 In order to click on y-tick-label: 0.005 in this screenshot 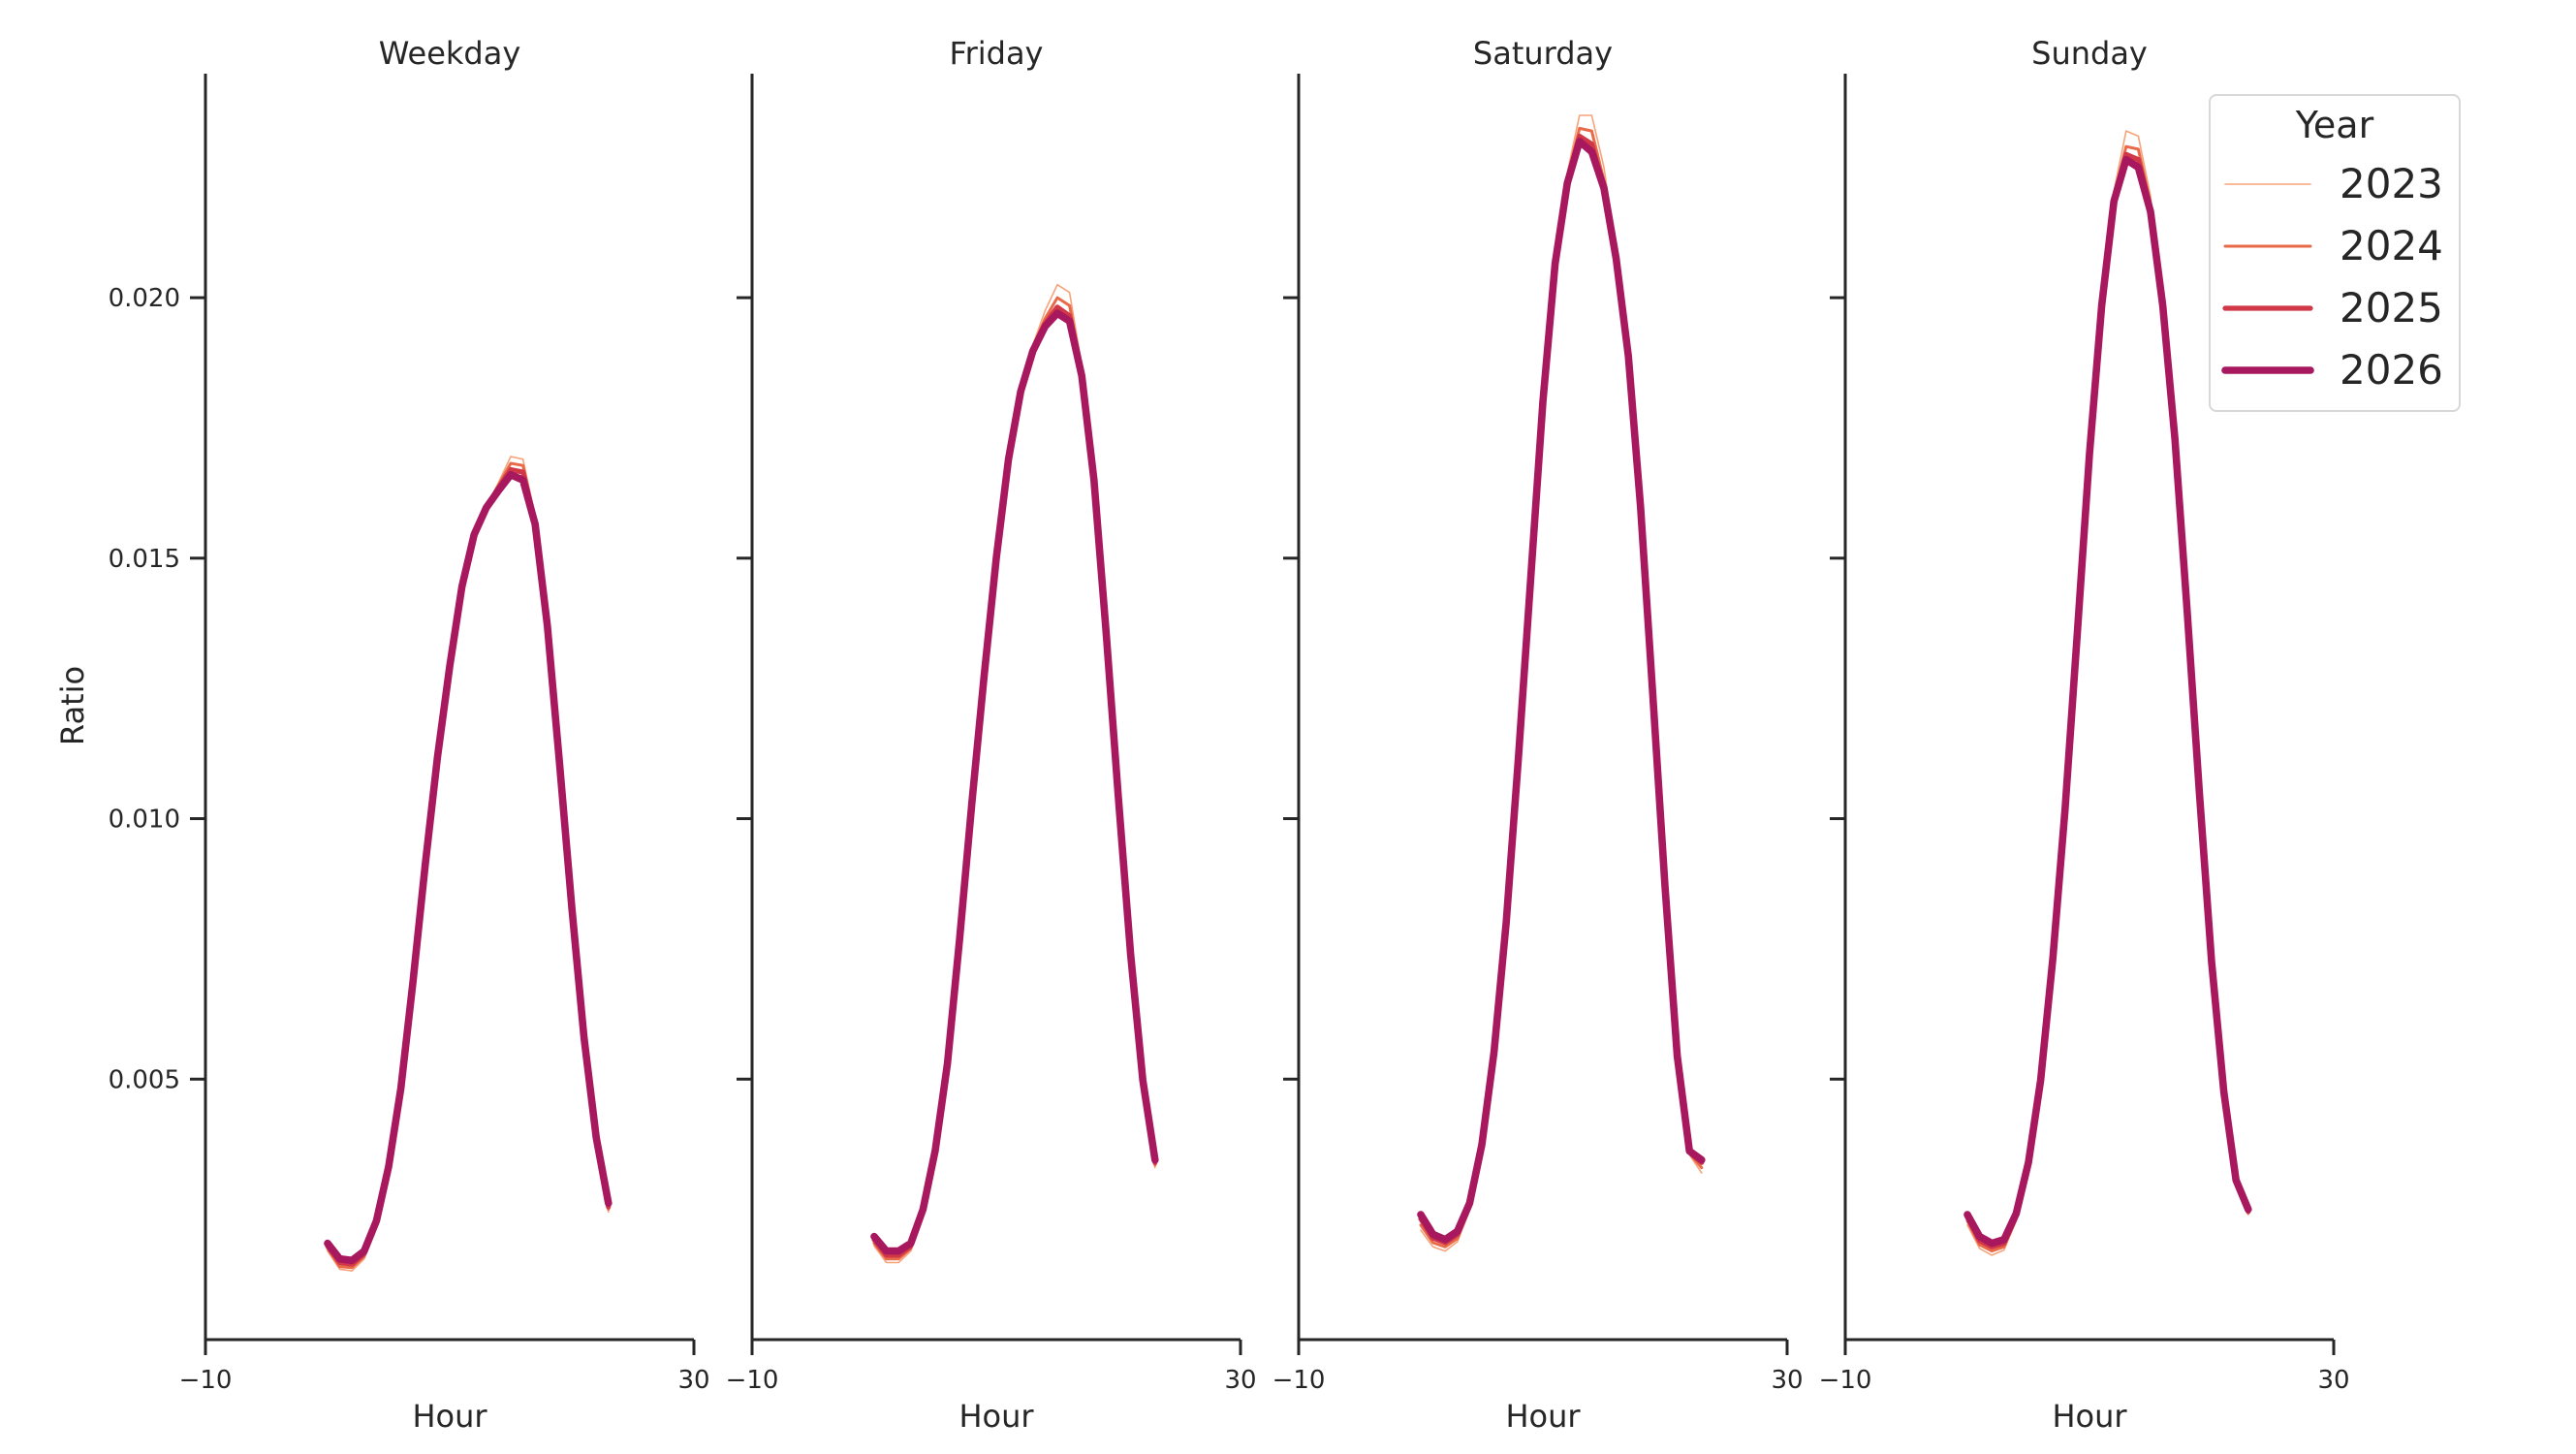, I will do `click(144, 1079)`.